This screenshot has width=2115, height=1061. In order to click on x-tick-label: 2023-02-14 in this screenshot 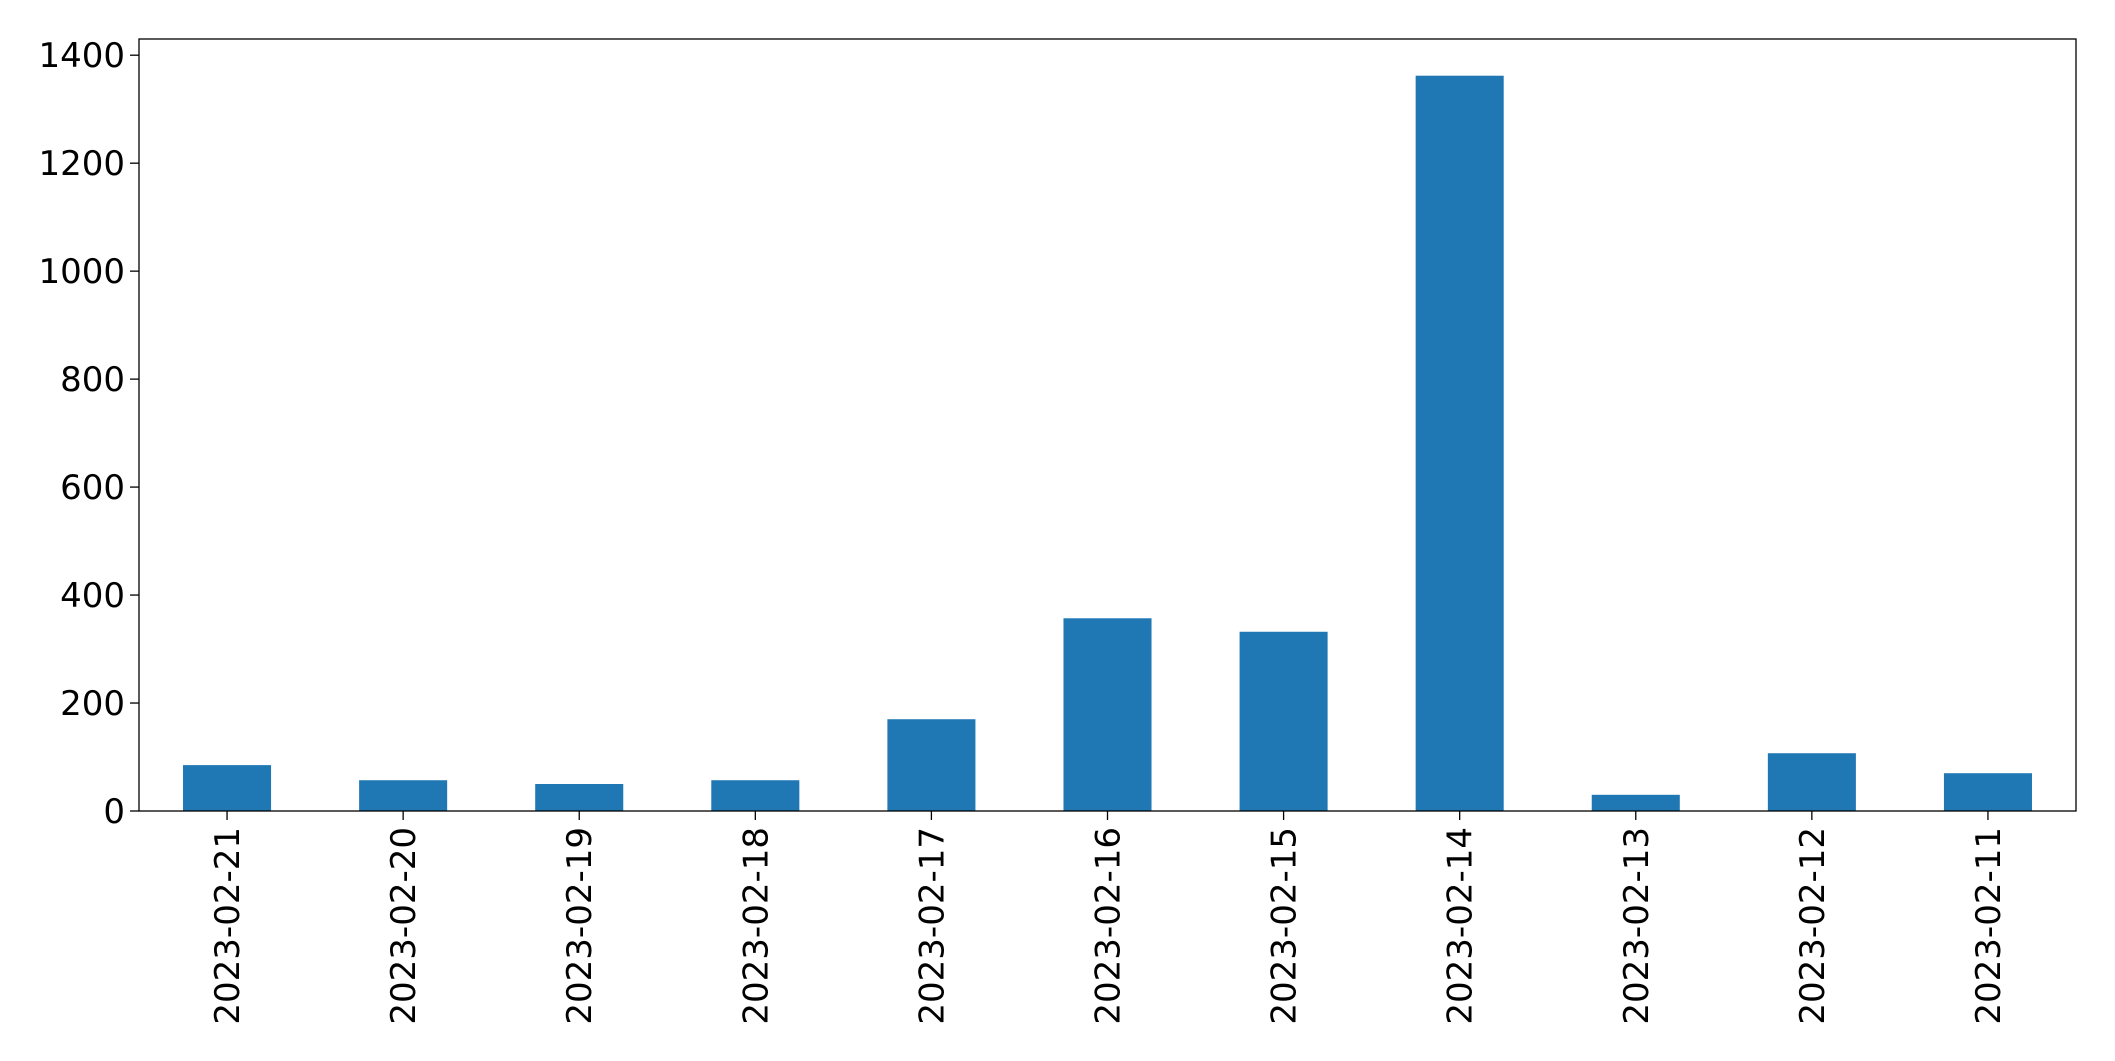, I will do `click(1461, 926)`.